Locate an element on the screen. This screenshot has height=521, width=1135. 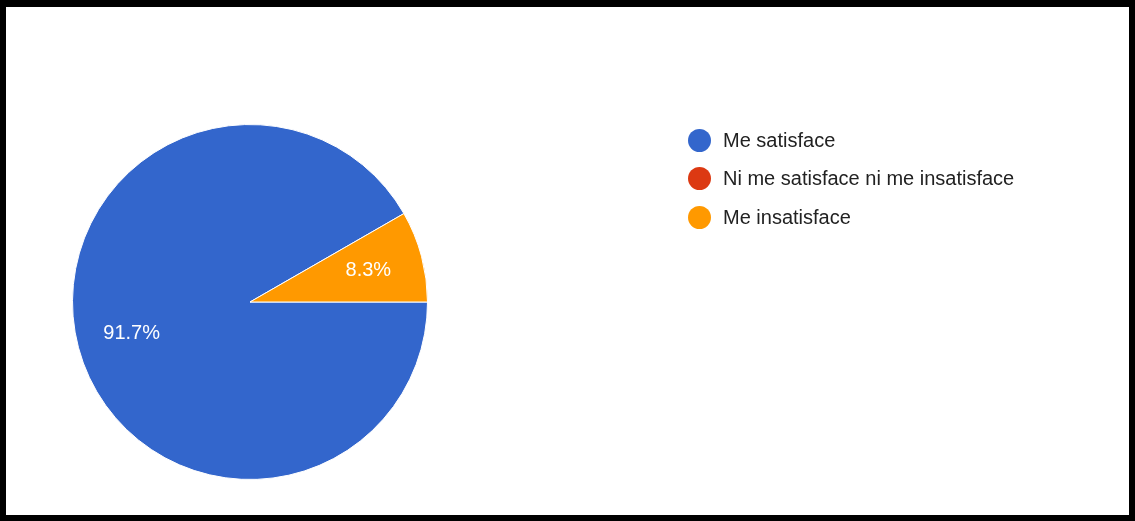
legend-label: Me insatisface is located at coordinates (787, 217).